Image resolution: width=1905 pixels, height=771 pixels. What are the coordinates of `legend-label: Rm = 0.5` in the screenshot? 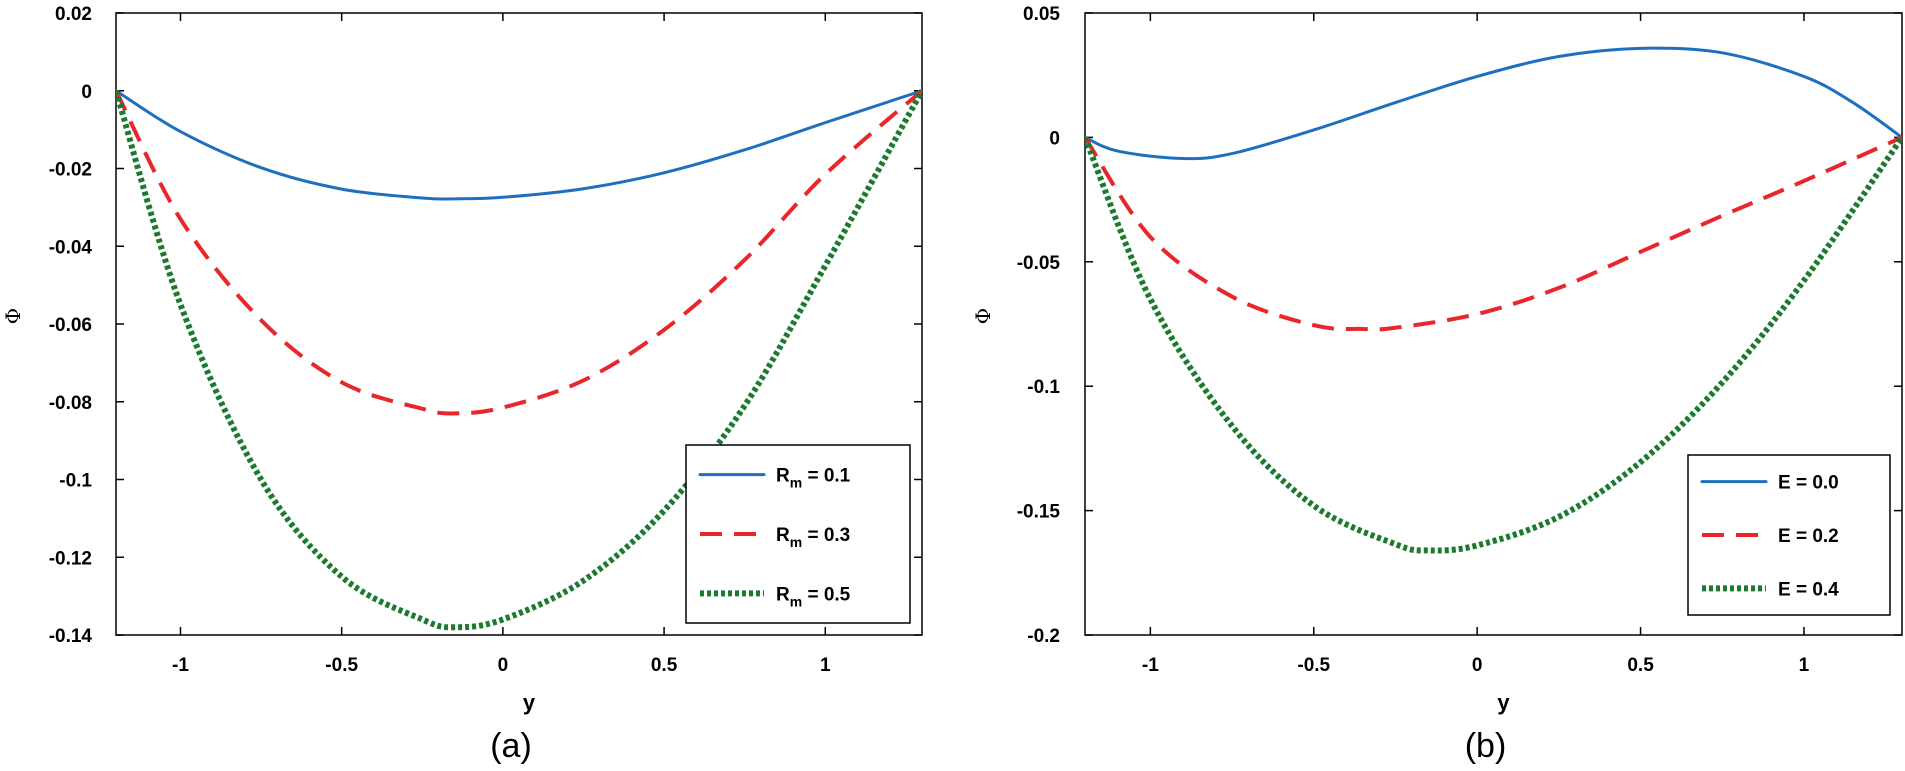 It's located at (813, 596).